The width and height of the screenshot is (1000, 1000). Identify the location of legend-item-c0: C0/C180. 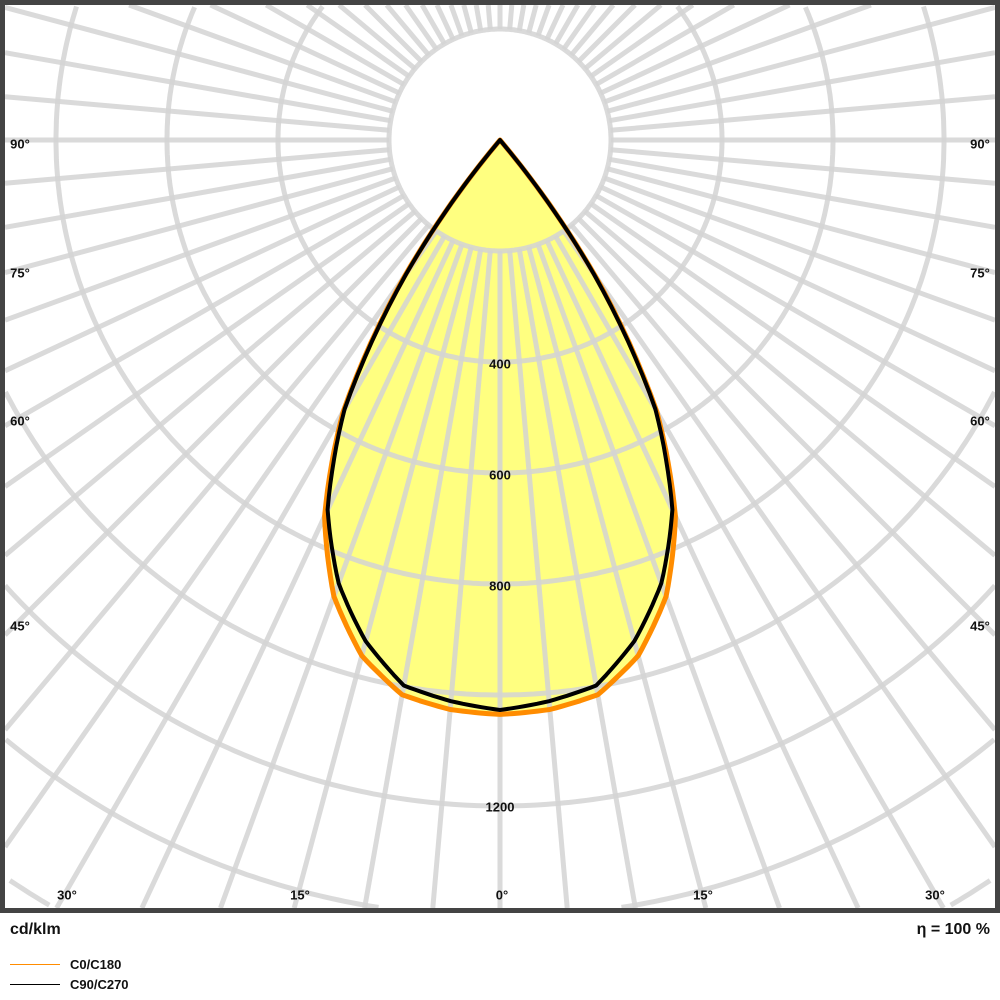
(65, 964).